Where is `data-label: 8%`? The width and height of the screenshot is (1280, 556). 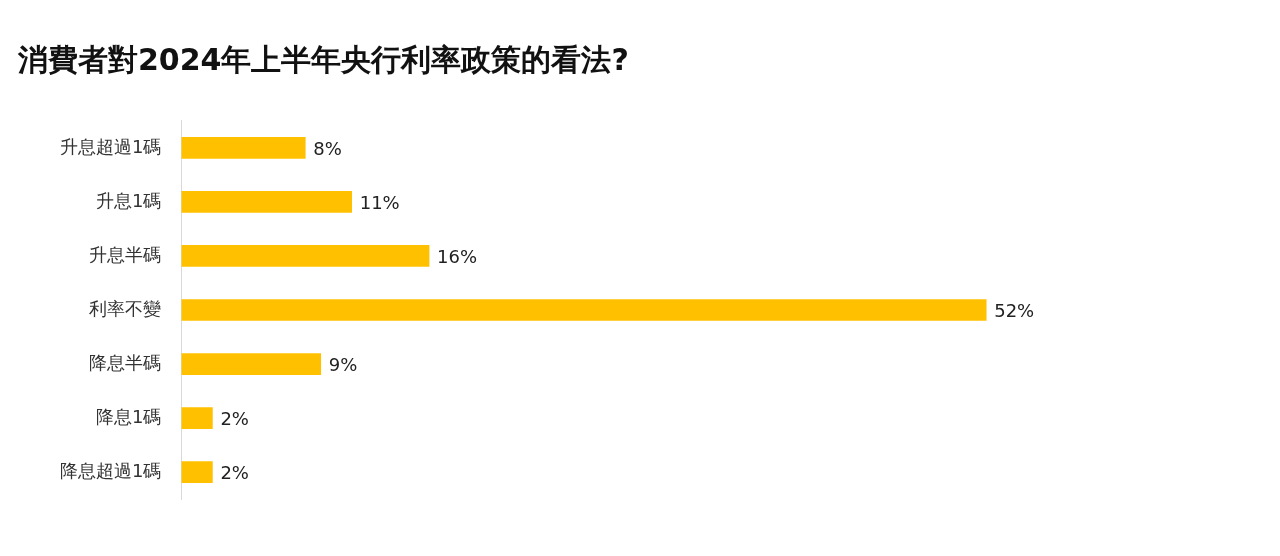 data-label: 8% is located at coordinates (327, 148).